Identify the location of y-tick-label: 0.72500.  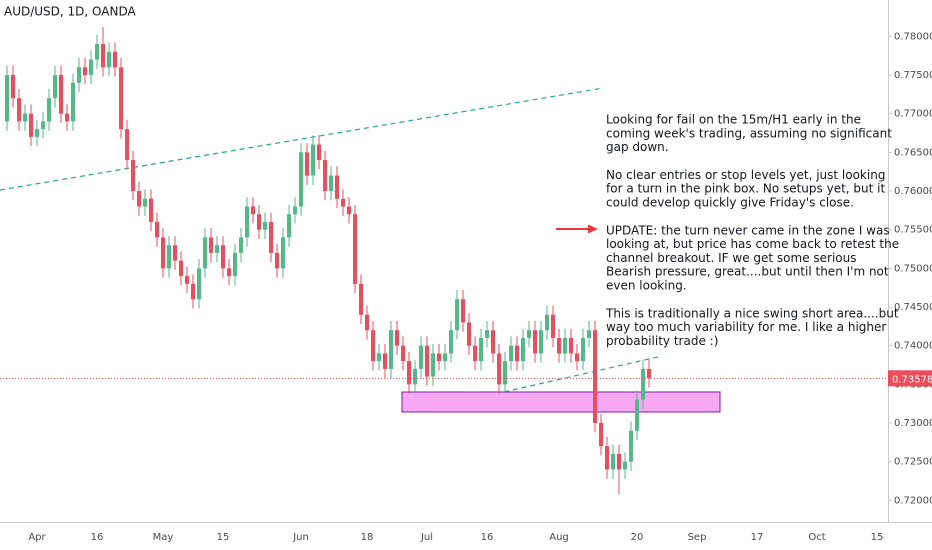
(913, 462).